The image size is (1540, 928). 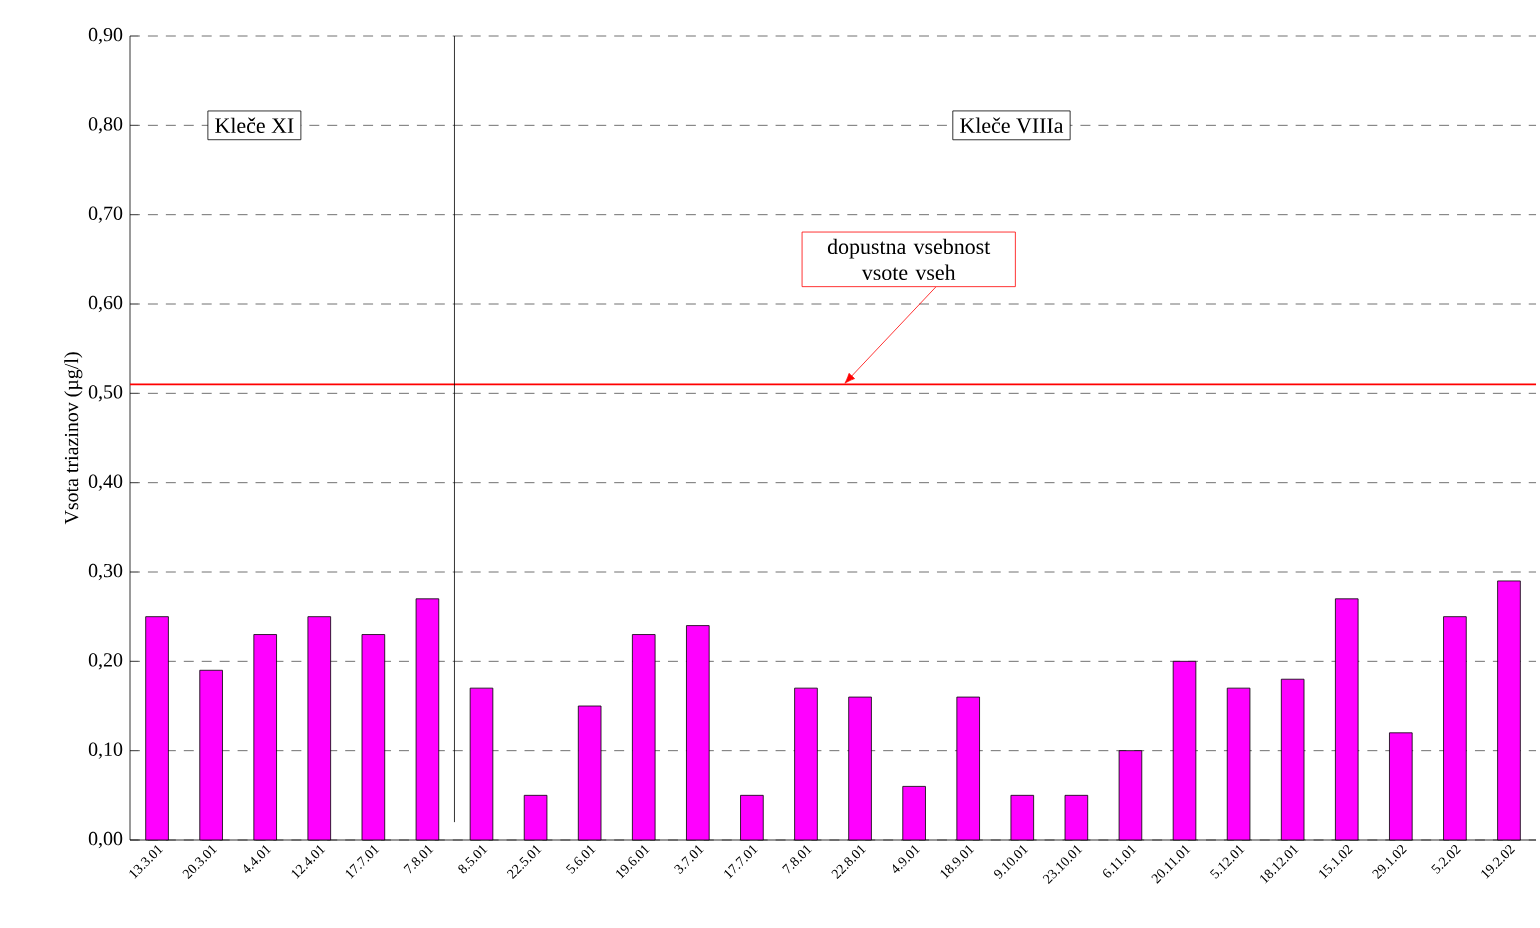 What do you see at coordinates (105, 840) in the screenshot?
I see `y-tick-label: 0,00` at bounding box center [105, 840].